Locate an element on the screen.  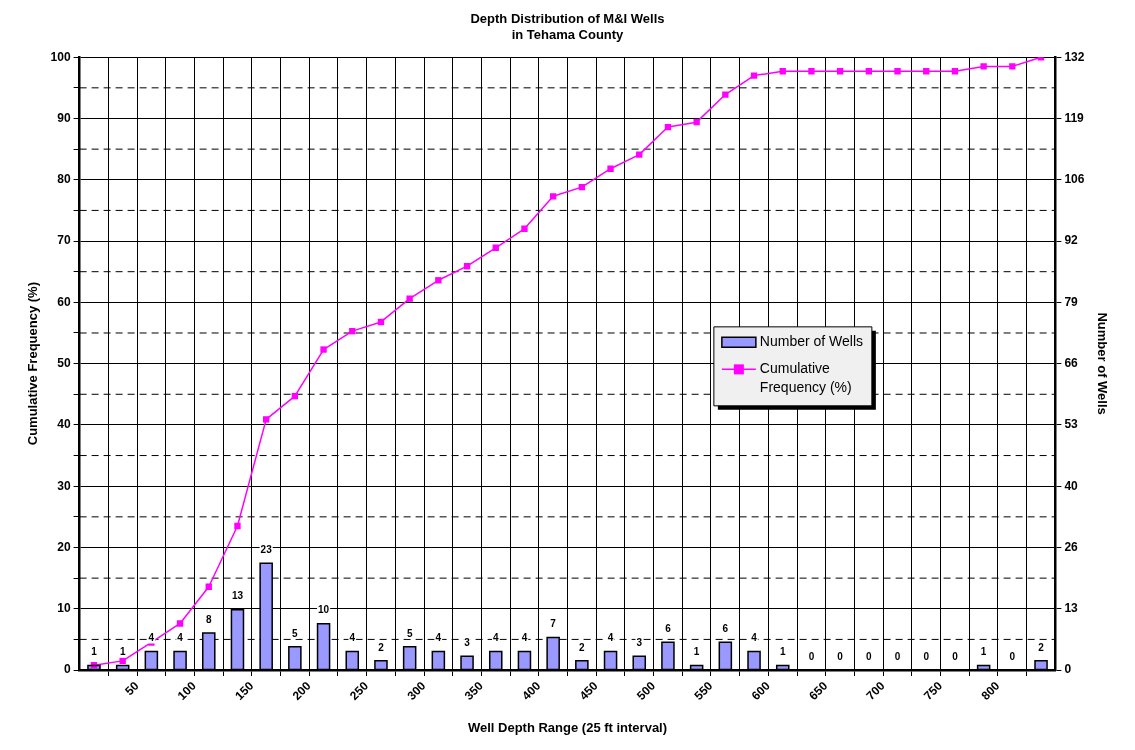
y-tick-label: 40 is located at coordinates (64, 424).